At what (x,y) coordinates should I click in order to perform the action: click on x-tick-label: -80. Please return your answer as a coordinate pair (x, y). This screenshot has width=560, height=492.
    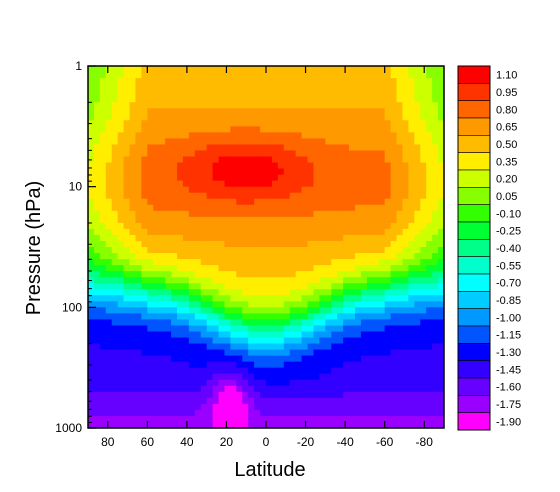
    Looking at the image, I should click on (425, 442).